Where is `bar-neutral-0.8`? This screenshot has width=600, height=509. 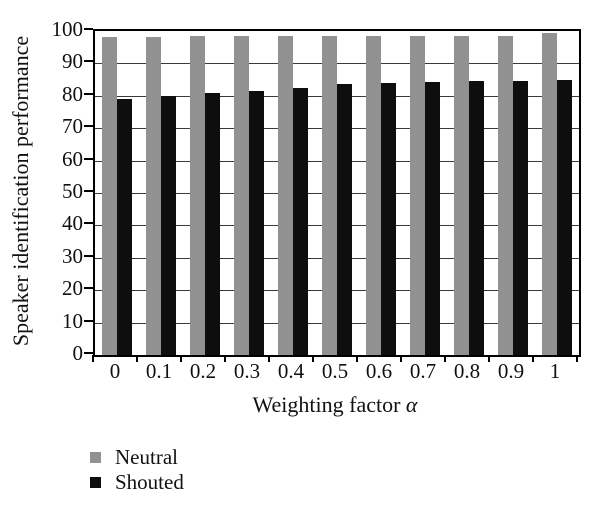
bar-neutral-0.8 is located at coordinates (461, 195).